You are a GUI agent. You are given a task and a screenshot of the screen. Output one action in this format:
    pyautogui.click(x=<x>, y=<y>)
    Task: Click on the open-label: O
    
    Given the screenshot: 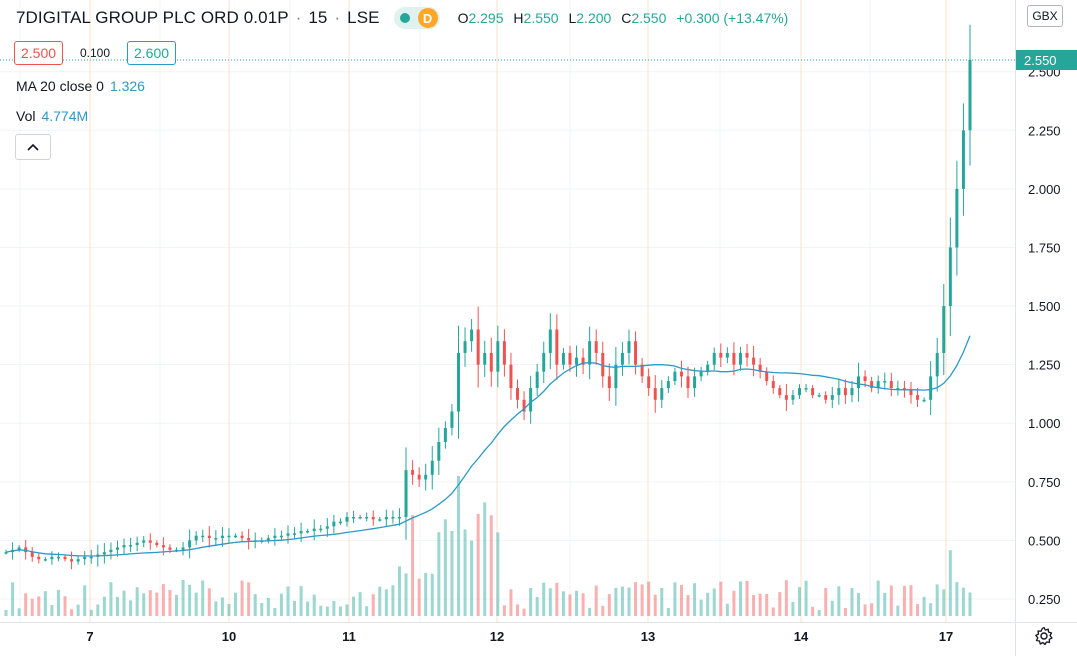 What is the action you would take?
    pyautogui.click(x=463, y=18)
    